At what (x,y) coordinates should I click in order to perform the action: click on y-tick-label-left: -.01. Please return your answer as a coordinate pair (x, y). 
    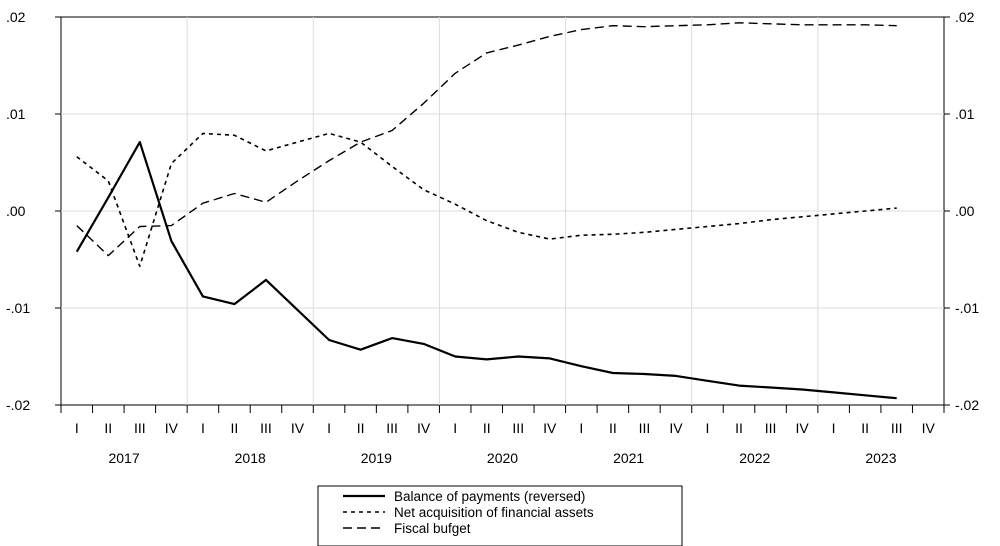
    Looking at the image, I should click on (18, 308).